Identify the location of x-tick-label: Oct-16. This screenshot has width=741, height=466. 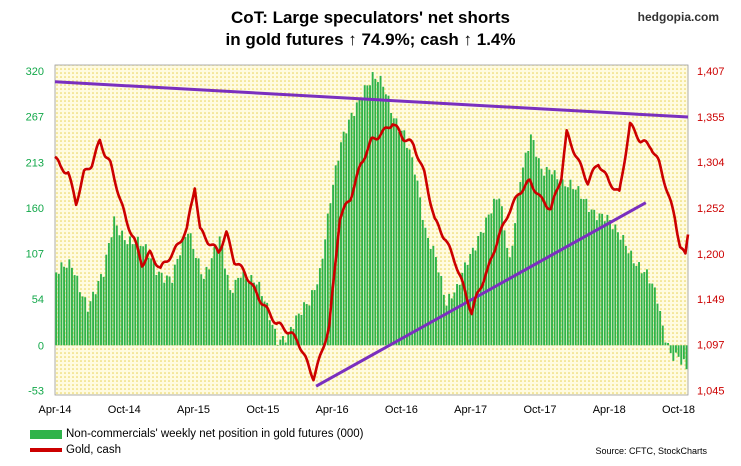
(401, 410).